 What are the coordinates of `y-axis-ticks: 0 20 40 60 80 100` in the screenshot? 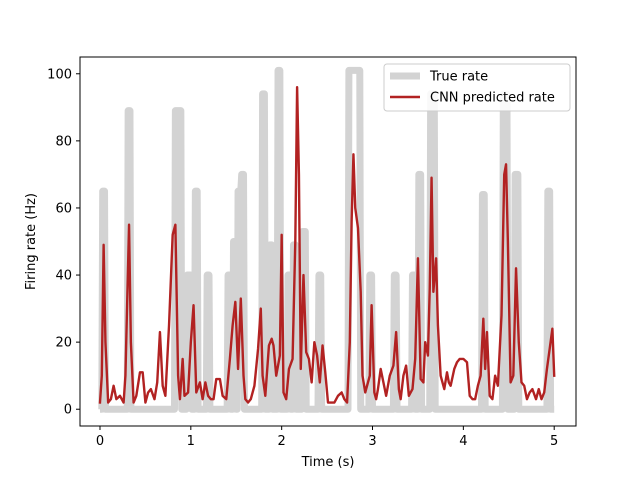 It's located at (63, 242).